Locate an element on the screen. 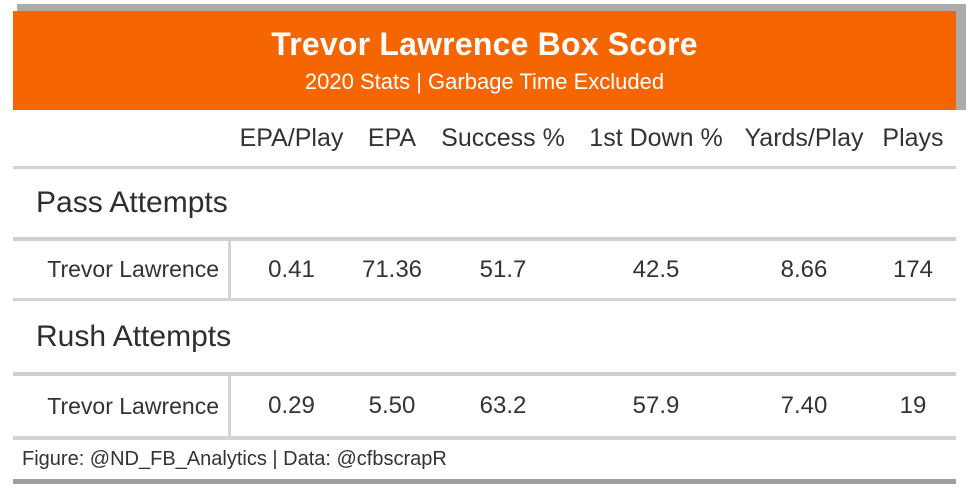 The width and height of the screenshot is (974, 500). column-header-yards-play: Yards/Play is located at coordinates (804, 137).